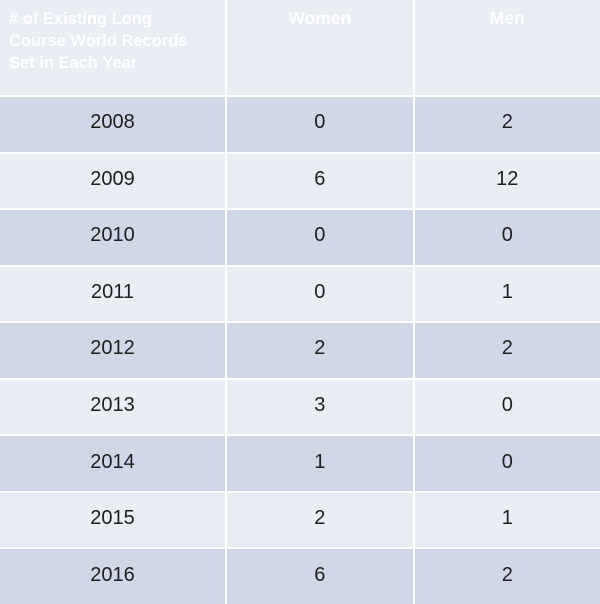 The width and height of the screenshot is (600, 604). What do you see at coordinates (112, 124) in the screenshot?
I see `year-cell: 2008` at bounding box center [112, 124].